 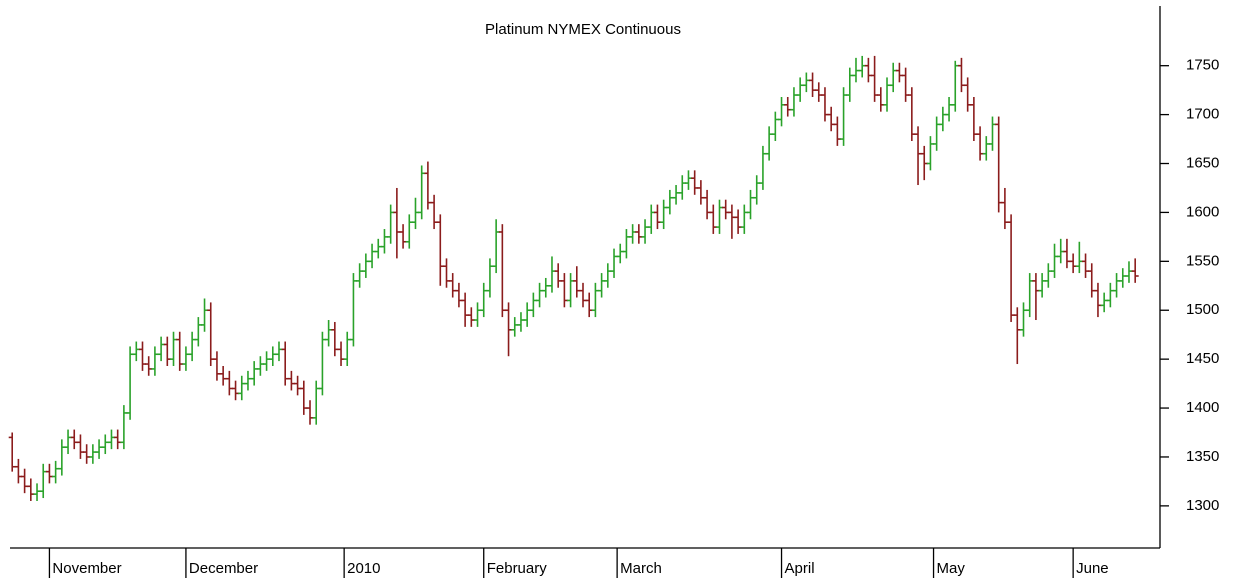 What do you see at coordinates (1202, 114) in the screenshot?
I see `y-tick-label: 1700` at bounding box center [1202, 114].